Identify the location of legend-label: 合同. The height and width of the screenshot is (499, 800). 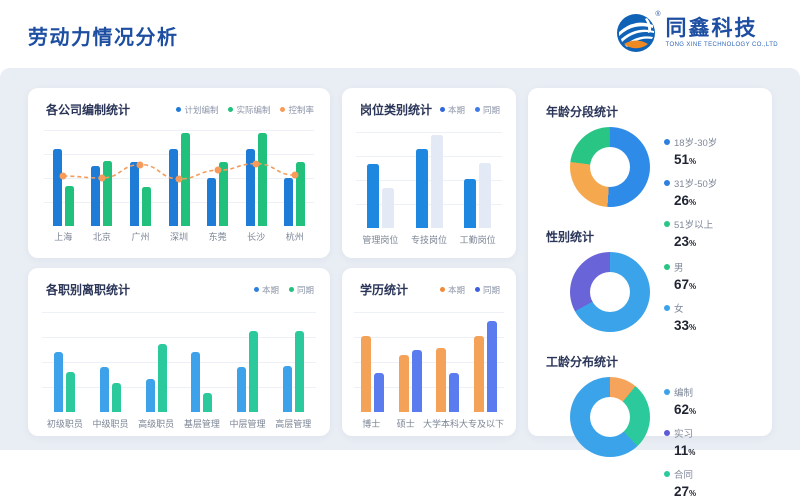
(684, 475).